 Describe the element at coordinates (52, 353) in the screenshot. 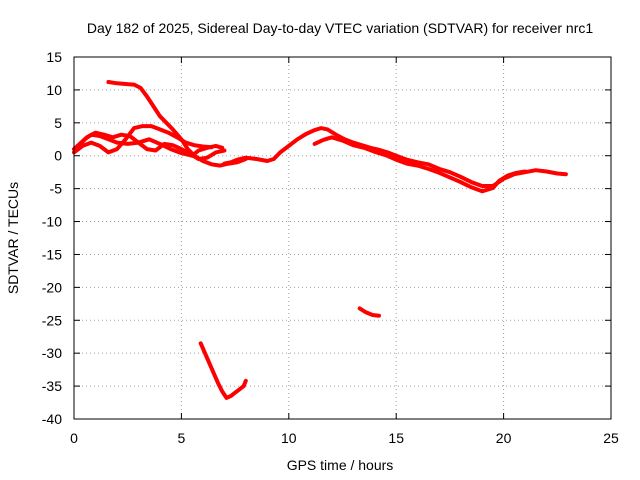

I see `y-tick-label: -30` at that location.